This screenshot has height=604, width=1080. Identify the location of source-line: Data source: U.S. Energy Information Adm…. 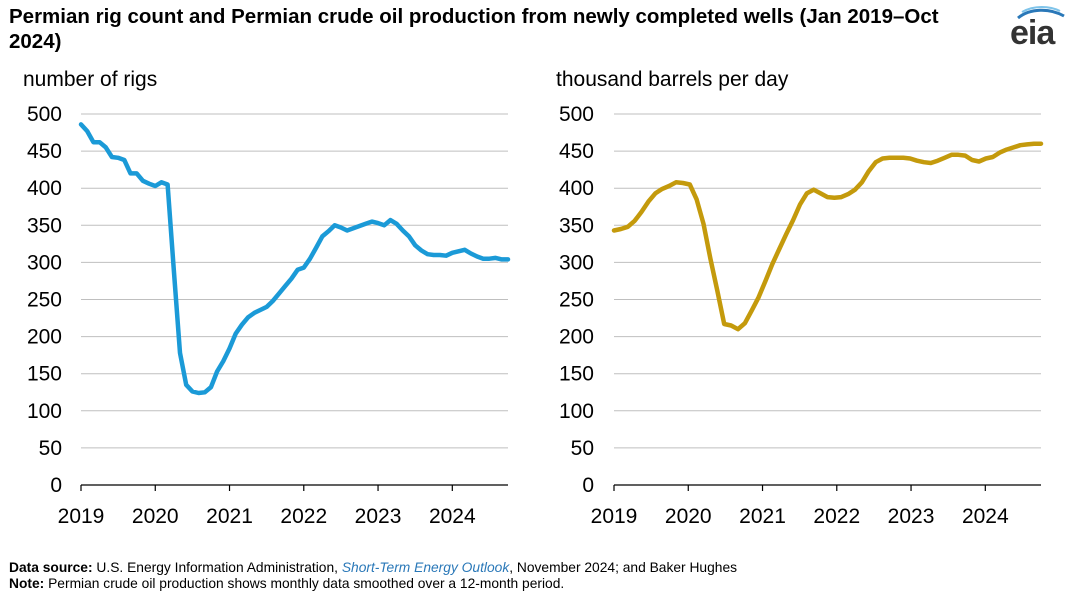
(373, 568).